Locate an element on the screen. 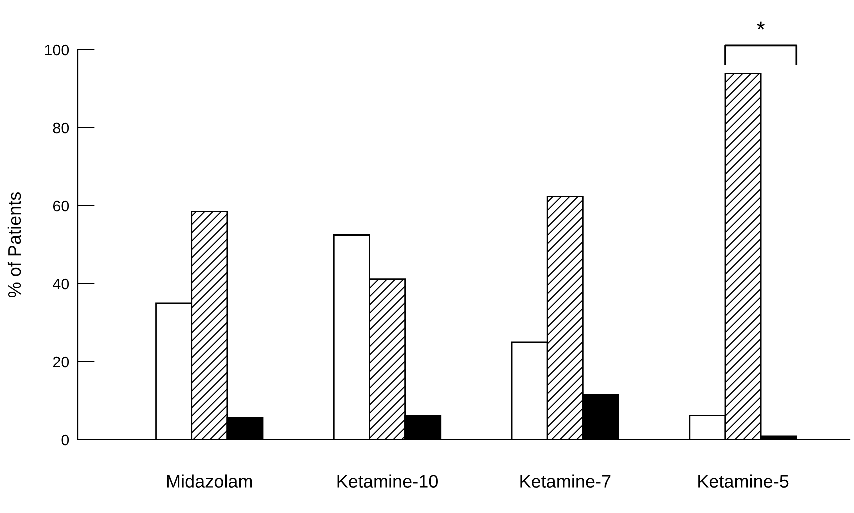 The width and height of the screenshot is (854, 513). y-tick-label: 20 is located at coordinates (61, 362).